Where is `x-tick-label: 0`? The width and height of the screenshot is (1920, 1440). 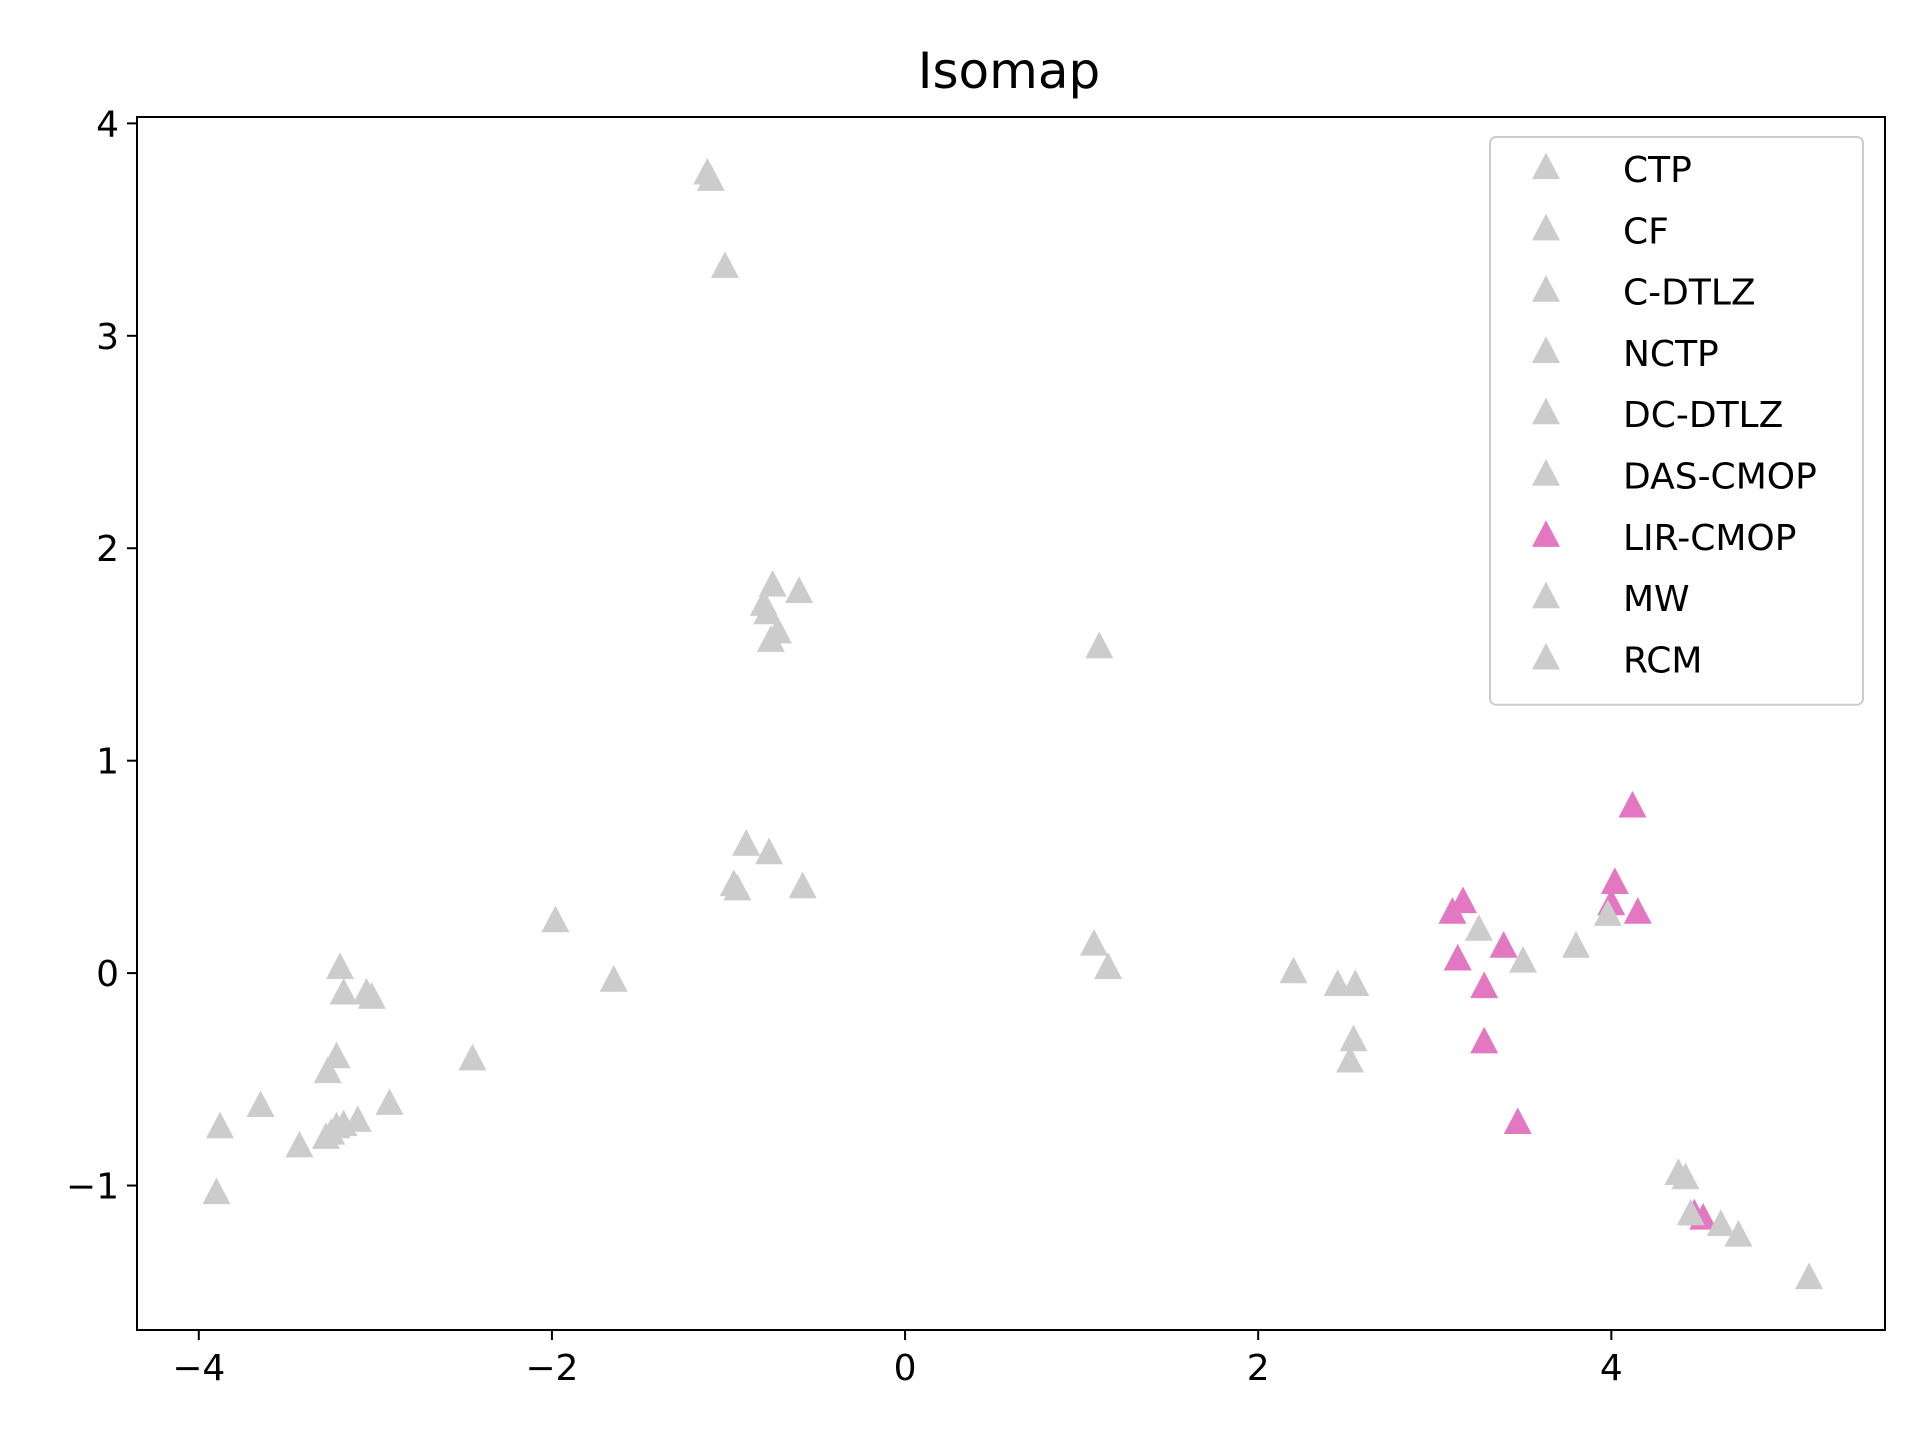
x-tick-label: 0 is located at coordinates (905, 1368).